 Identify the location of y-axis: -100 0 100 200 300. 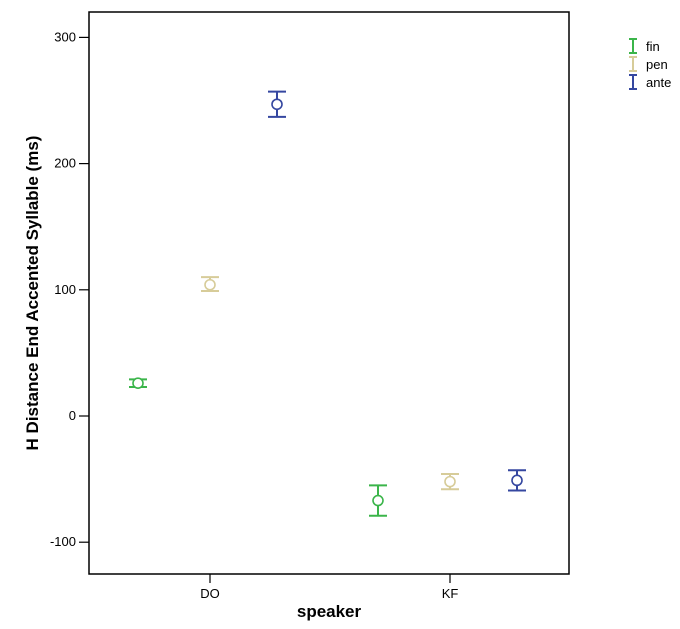
(69, 289).